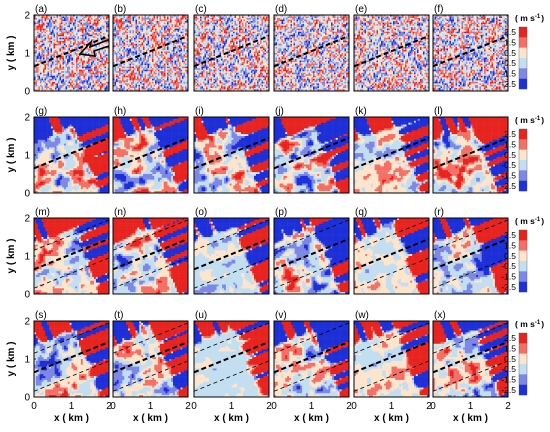 Image resolution: width=550 pixels, height=432 pixels. I want to click on panel-m: (m) 0 1 2 y ( km ), so click(58, 254).